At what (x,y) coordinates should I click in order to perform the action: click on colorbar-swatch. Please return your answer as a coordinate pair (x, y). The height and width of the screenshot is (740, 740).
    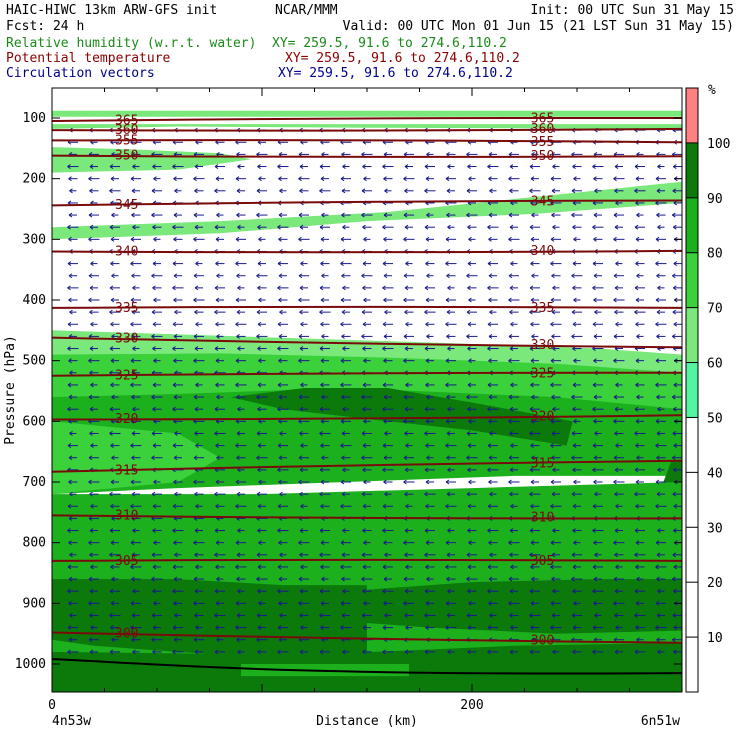
    Looking at the image, I should click on (692, 390).